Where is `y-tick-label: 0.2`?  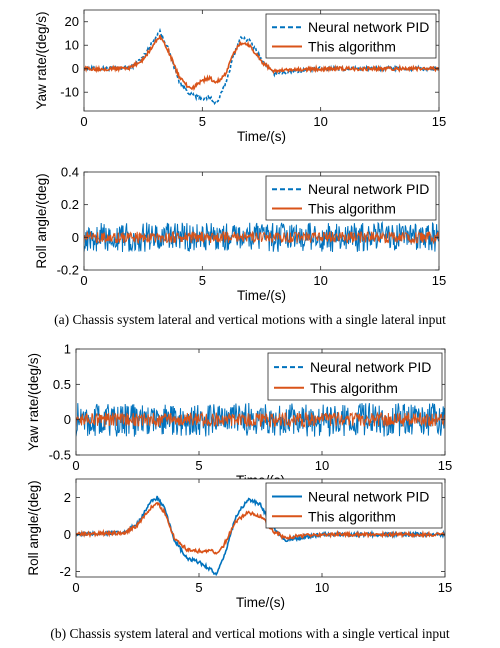 y-tick-label: 0.2 is located at coordinates (70, 204).